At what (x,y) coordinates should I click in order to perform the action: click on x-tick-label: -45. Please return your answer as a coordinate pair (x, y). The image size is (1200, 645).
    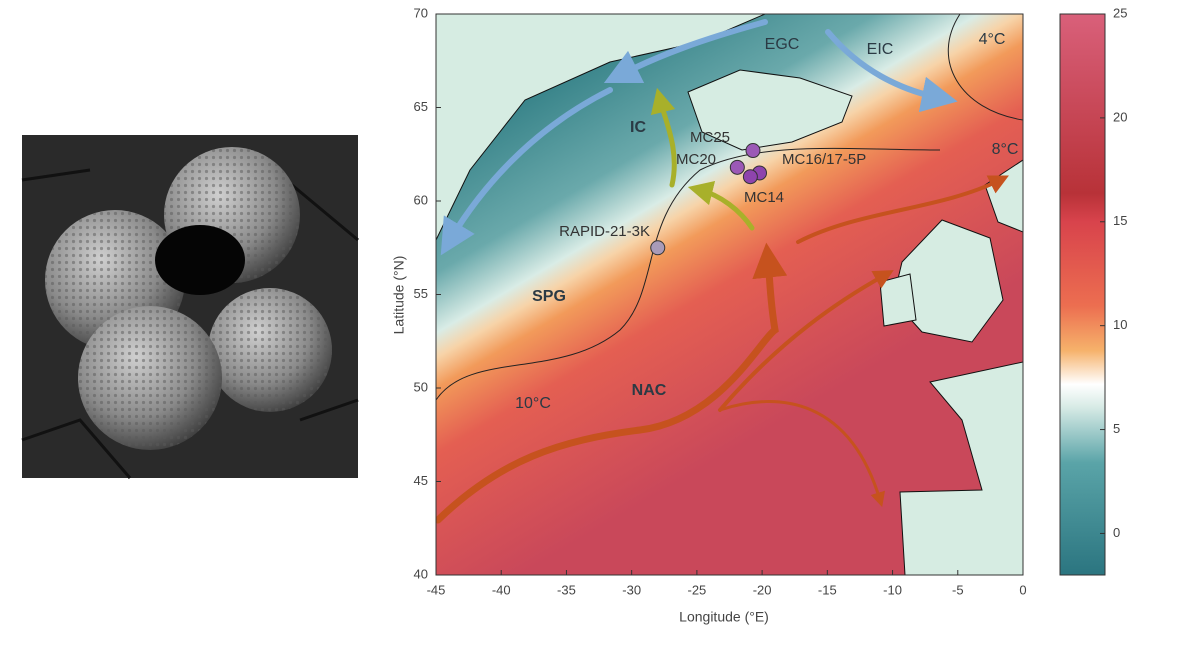
    Looking at the image, I should click on (436, 589).